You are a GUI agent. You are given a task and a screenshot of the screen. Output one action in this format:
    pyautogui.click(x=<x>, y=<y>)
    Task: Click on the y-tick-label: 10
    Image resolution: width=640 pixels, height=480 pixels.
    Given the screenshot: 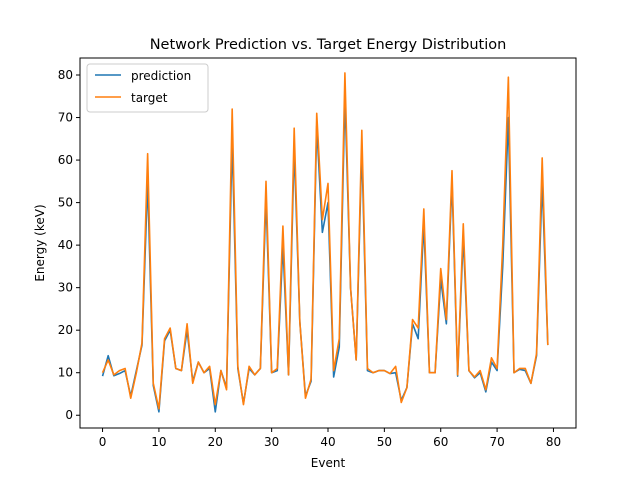 What is the action you would take?
    pyautogui.click(x=65, y=373)
    